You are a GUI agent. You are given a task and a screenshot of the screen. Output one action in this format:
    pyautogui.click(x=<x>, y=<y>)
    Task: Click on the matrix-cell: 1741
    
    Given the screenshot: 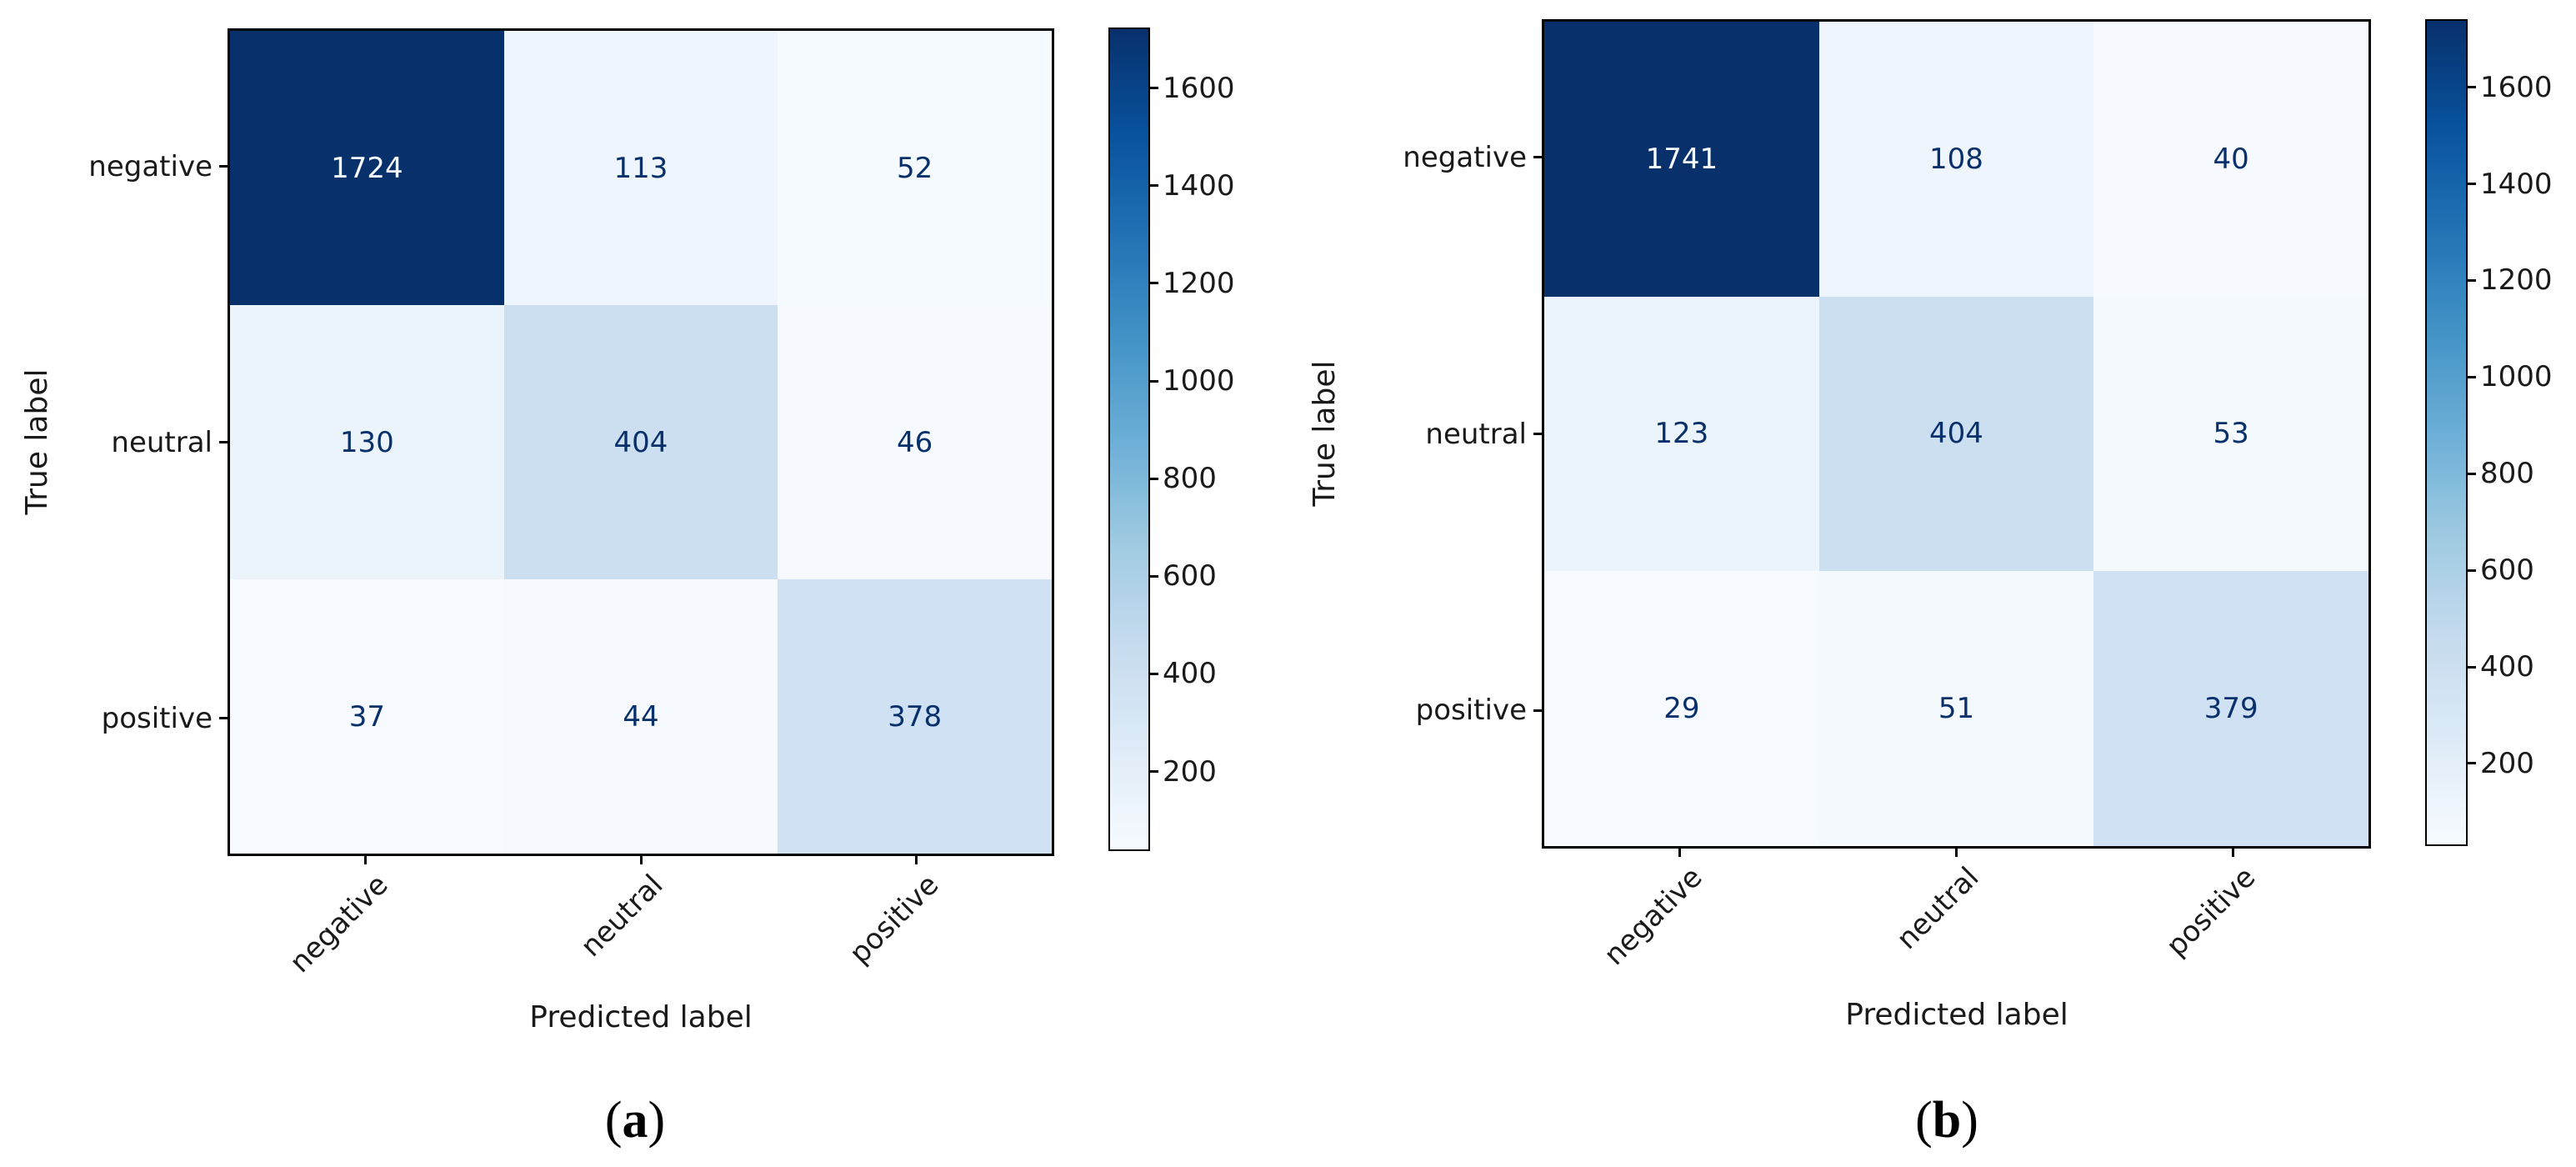 What is the action you would take?
    pyautogui.click(x=1682, y=159)
    